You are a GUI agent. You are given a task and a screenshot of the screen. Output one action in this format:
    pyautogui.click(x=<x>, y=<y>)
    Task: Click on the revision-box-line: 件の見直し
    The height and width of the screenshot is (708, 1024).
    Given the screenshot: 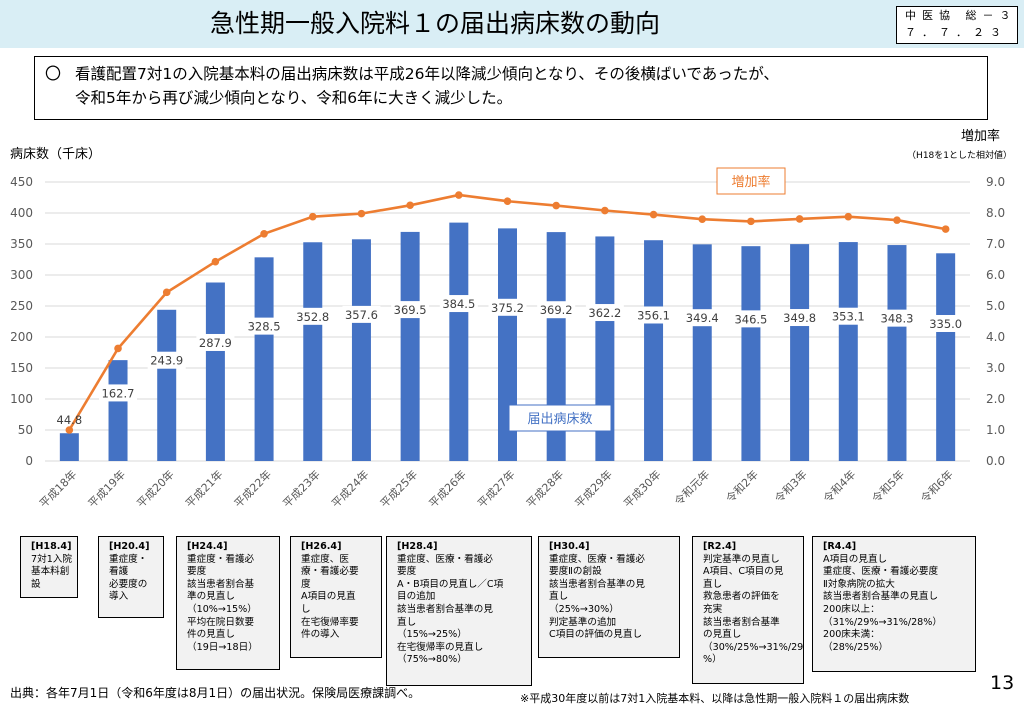 What is the action you would take?
    pyautogui.click(x=211, y=635)
    